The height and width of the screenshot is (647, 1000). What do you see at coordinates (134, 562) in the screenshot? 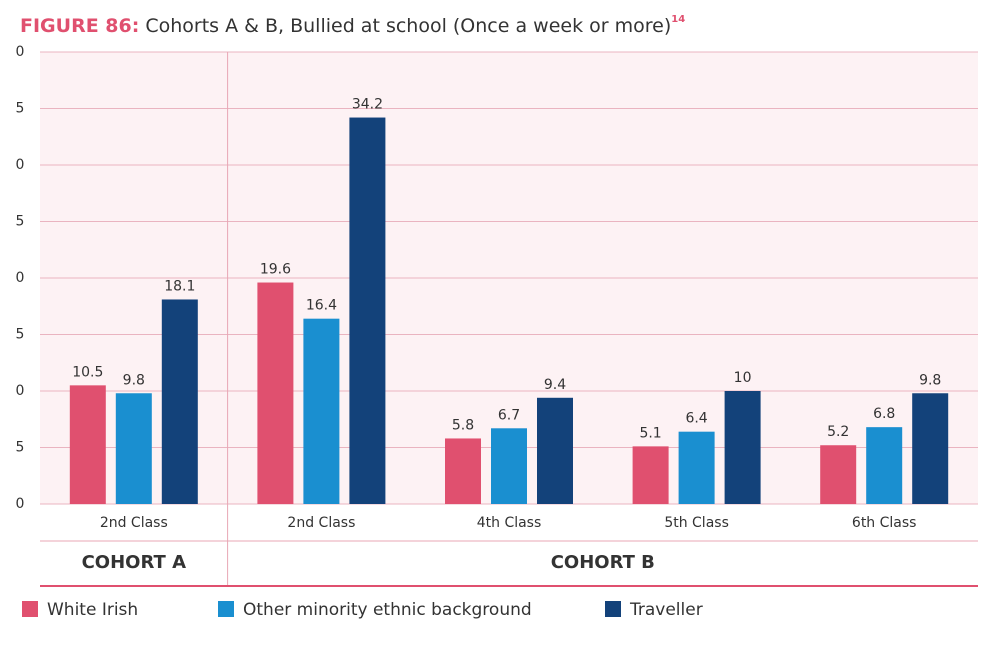
I see `group-label: COHORT A` at bounding box center [134, 562].